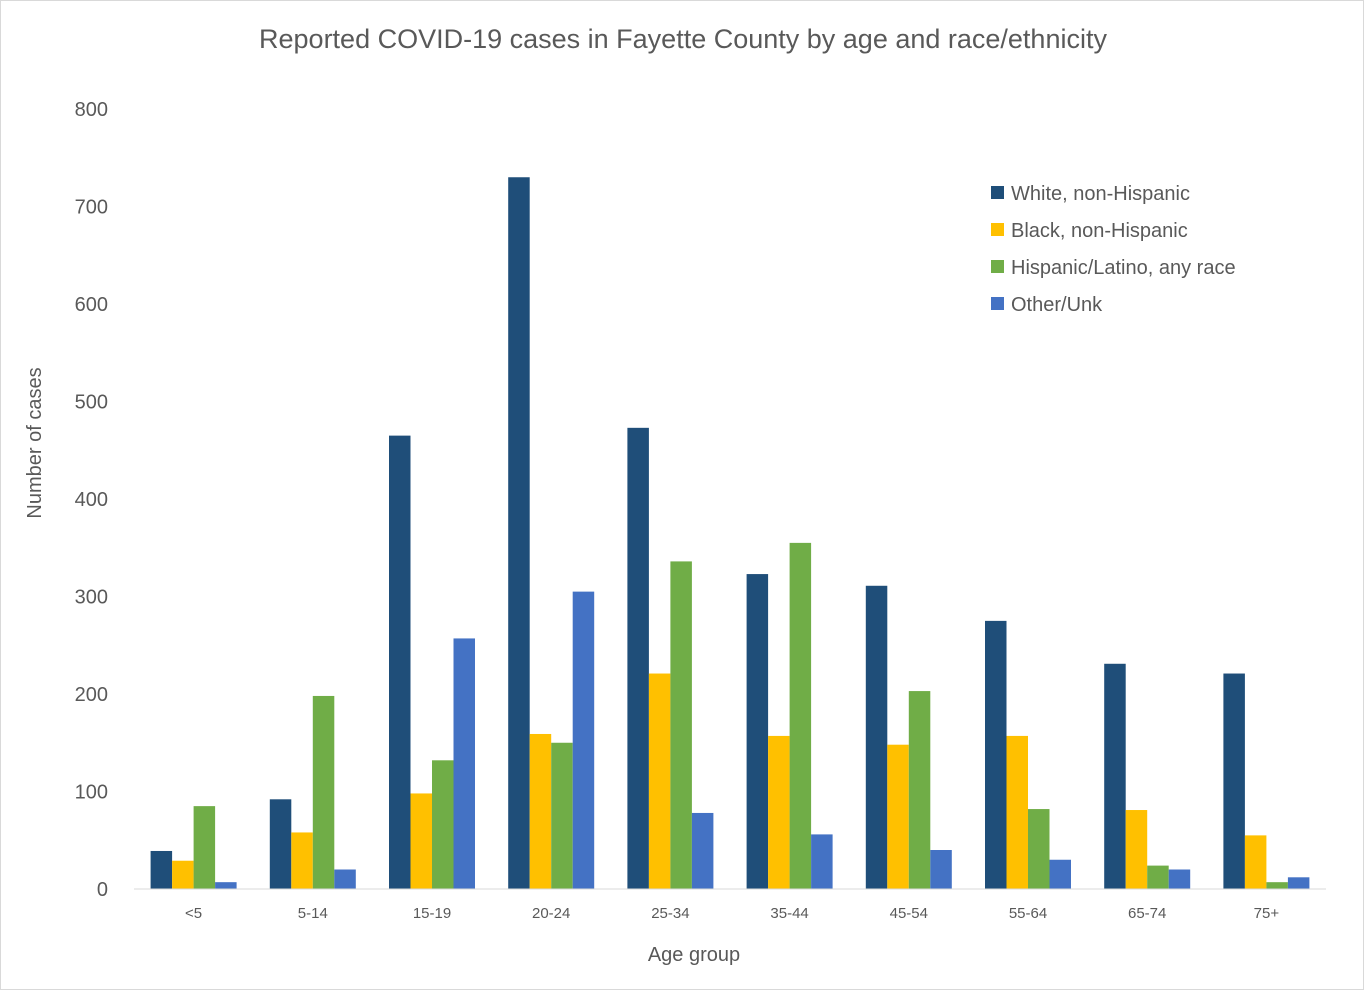  Describe the element at coordinates (1277, 885) in the screenshot. I see `bar-hispanic-latino-any-race-75-` at that location.